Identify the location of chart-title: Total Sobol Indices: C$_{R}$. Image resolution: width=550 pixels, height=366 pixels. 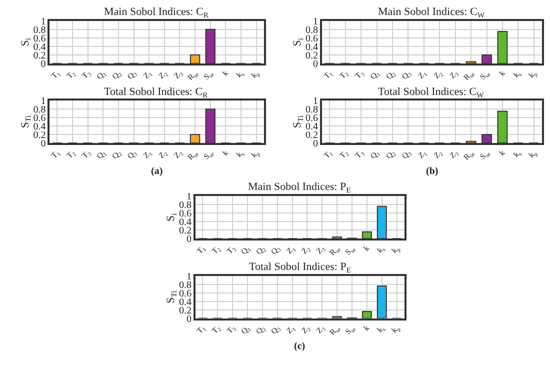
(156, 93).